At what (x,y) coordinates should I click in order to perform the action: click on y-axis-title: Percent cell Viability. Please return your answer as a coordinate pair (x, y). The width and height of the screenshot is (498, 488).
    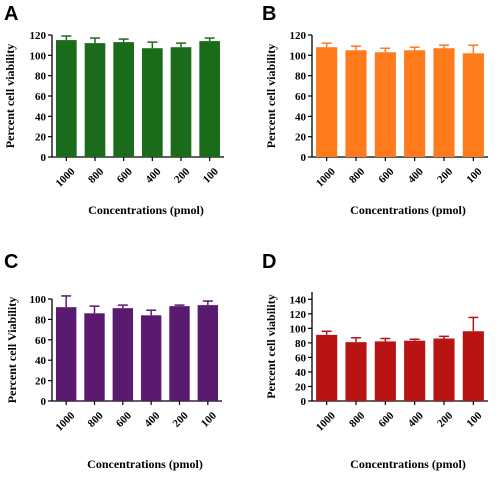
    Looking at the image, I should click on (12, 350).